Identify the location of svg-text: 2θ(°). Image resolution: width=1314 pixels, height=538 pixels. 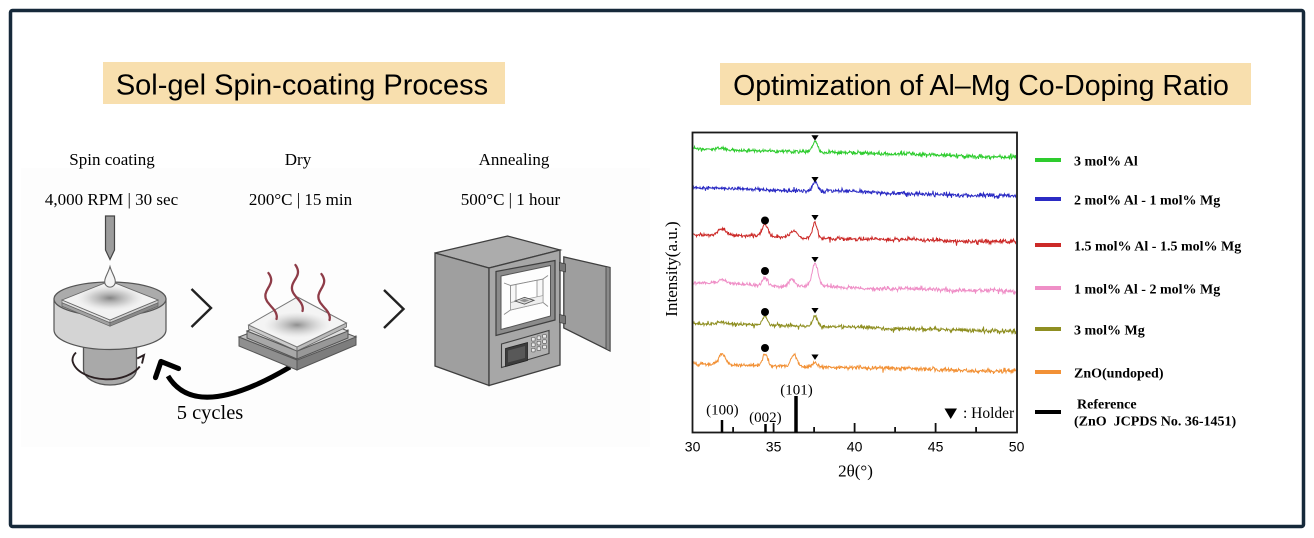
(855, 471).